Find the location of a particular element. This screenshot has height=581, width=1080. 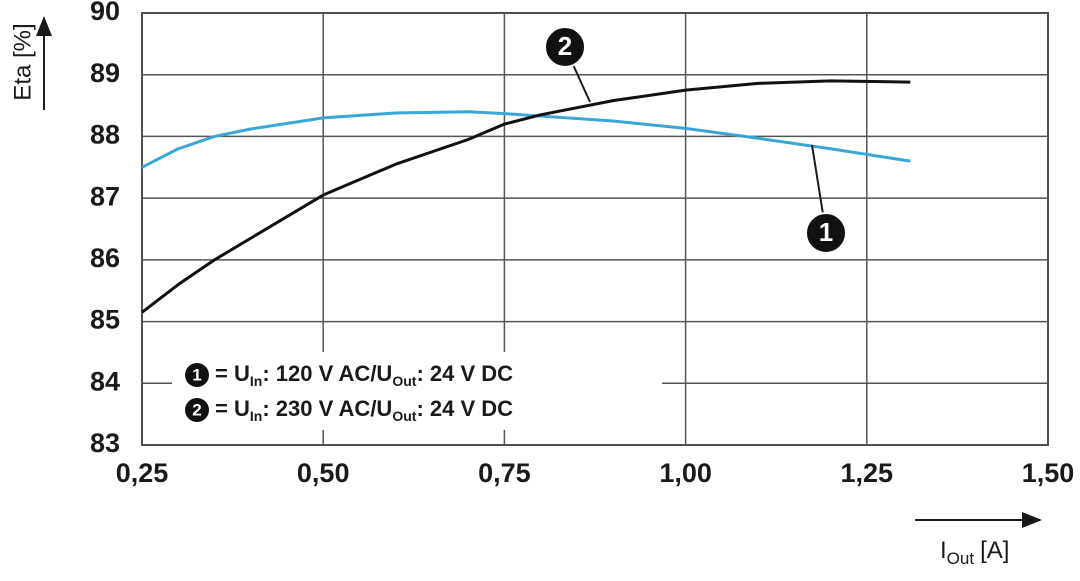

y-tick-label: 83 is located at coordinates (105, 443).